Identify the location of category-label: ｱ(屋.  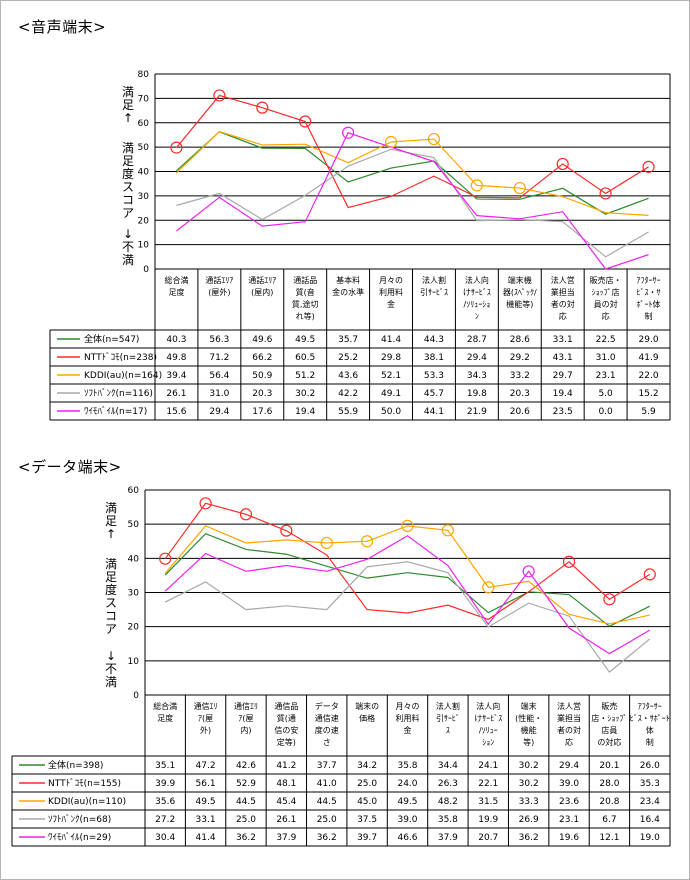
(205, 718).